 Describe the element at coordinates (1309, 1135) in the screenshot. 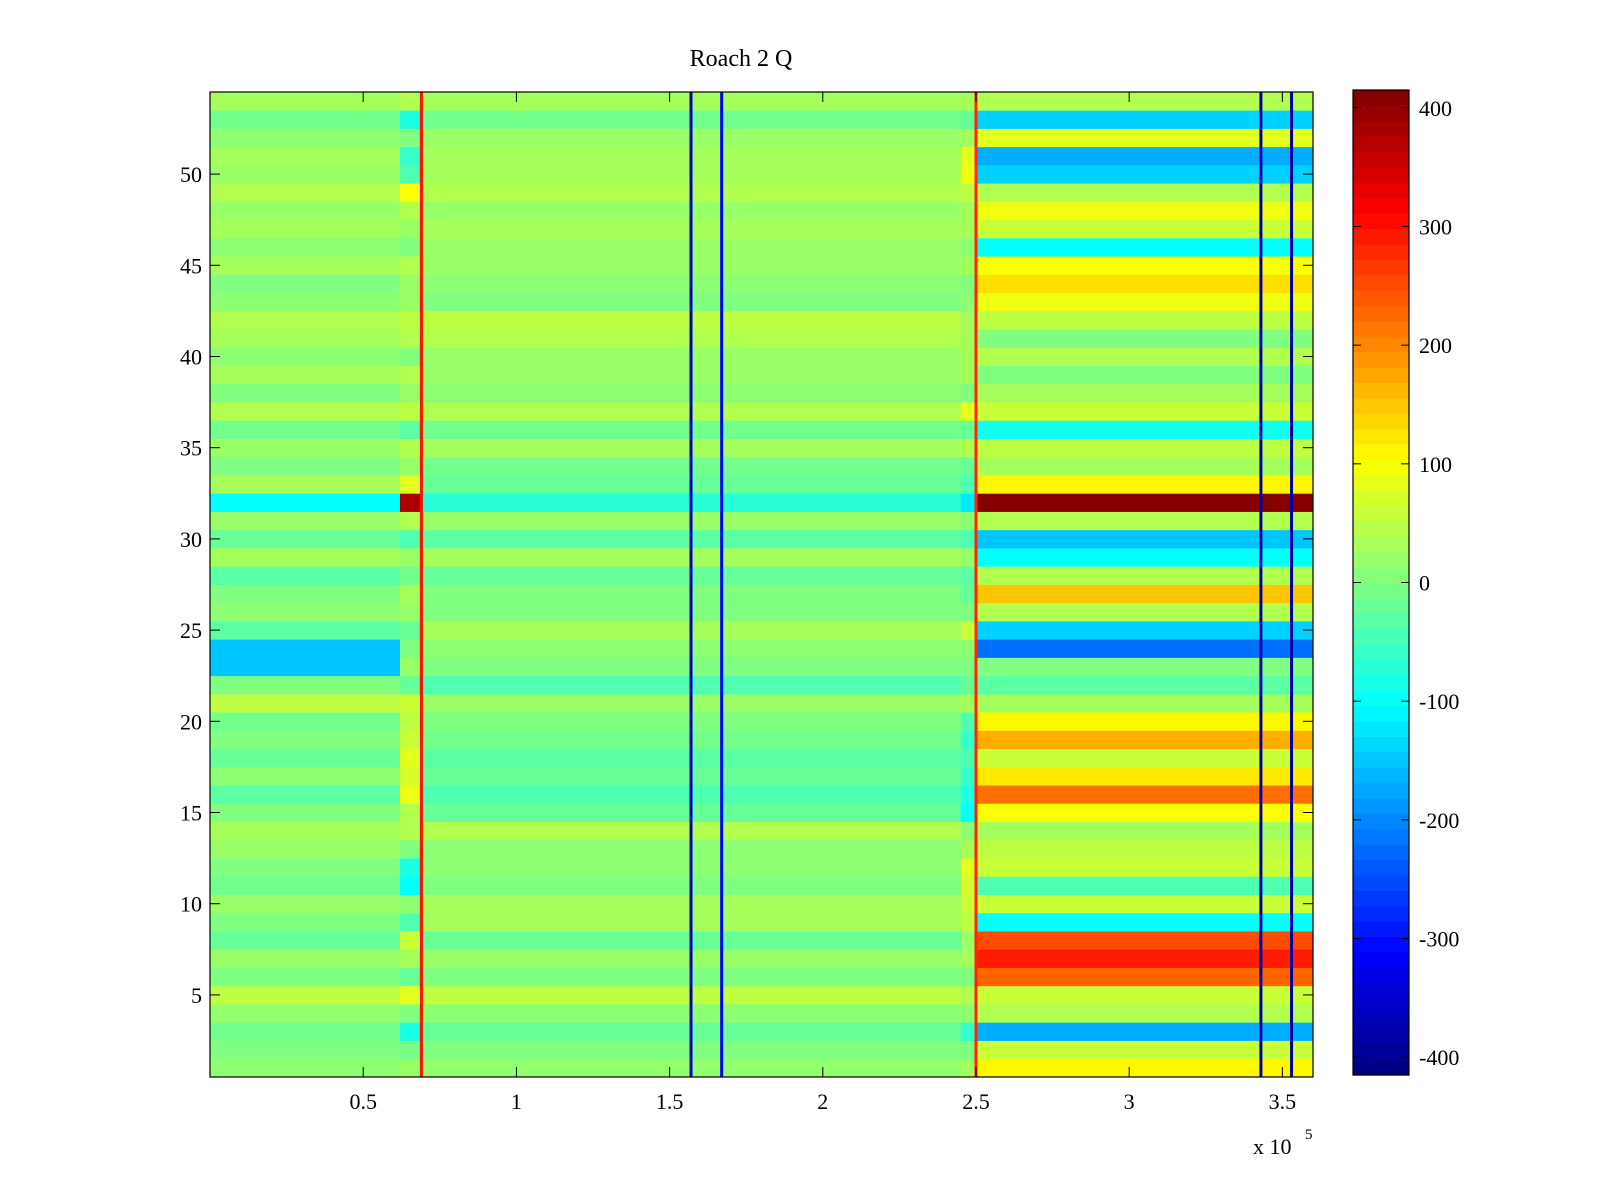

I see `x-multiplier-exponent: 5` at that location.